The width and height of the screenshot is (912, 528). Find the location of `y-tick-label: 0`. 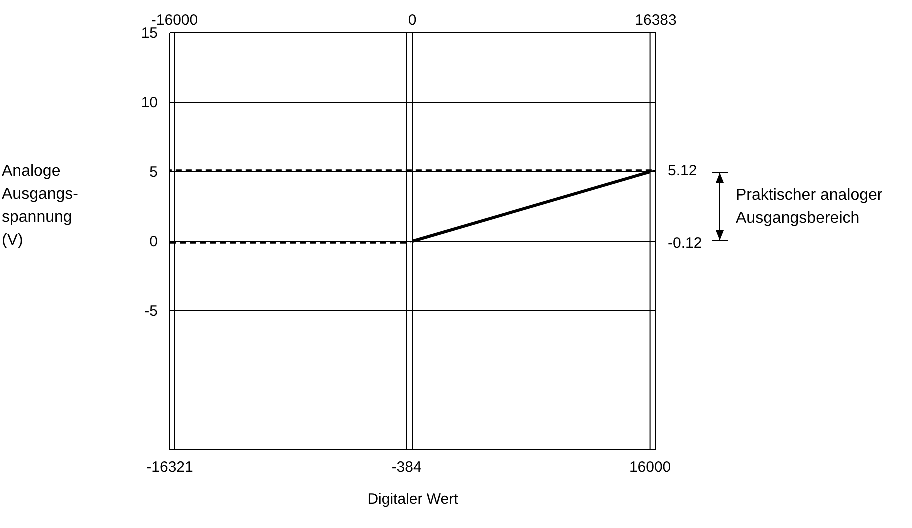

y-tick-label: 0 is located at coordinates (154, 242).